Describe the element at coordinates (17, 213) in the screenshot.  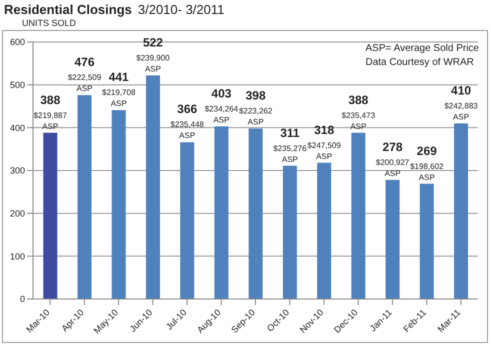
I see `y-tick-label: 200` at that location.